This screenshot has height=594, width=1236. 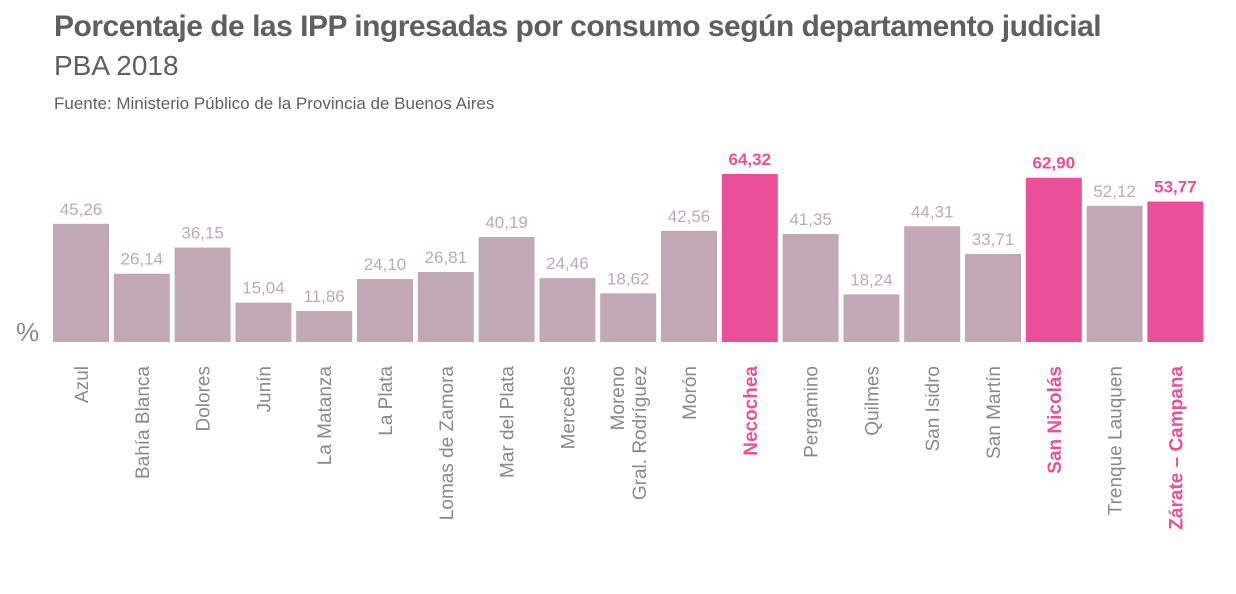 What do you see at coordinates (871, 279) in the screenshot?
I see `data-label: 18,24` at bounding box center [871, 279].